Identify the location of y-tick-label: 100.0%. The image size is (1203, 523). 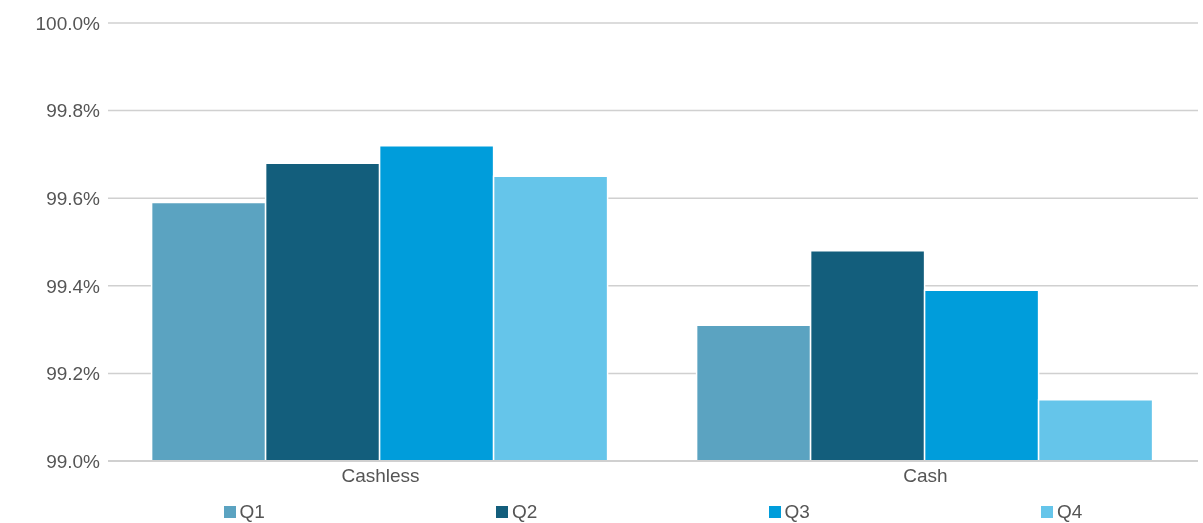
(68, 23).